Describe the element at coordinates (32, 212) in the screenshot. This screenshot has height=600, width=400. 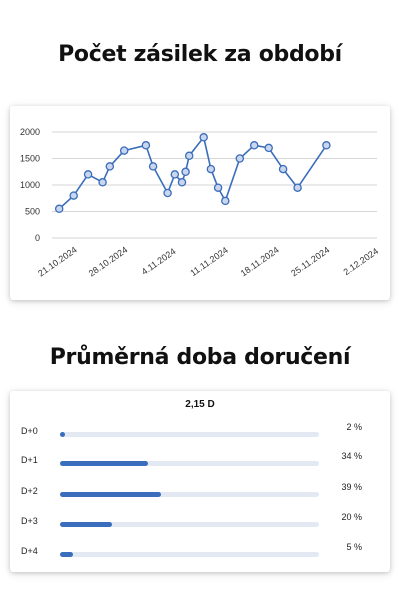
I see `y-tick-label: 500` at that location.